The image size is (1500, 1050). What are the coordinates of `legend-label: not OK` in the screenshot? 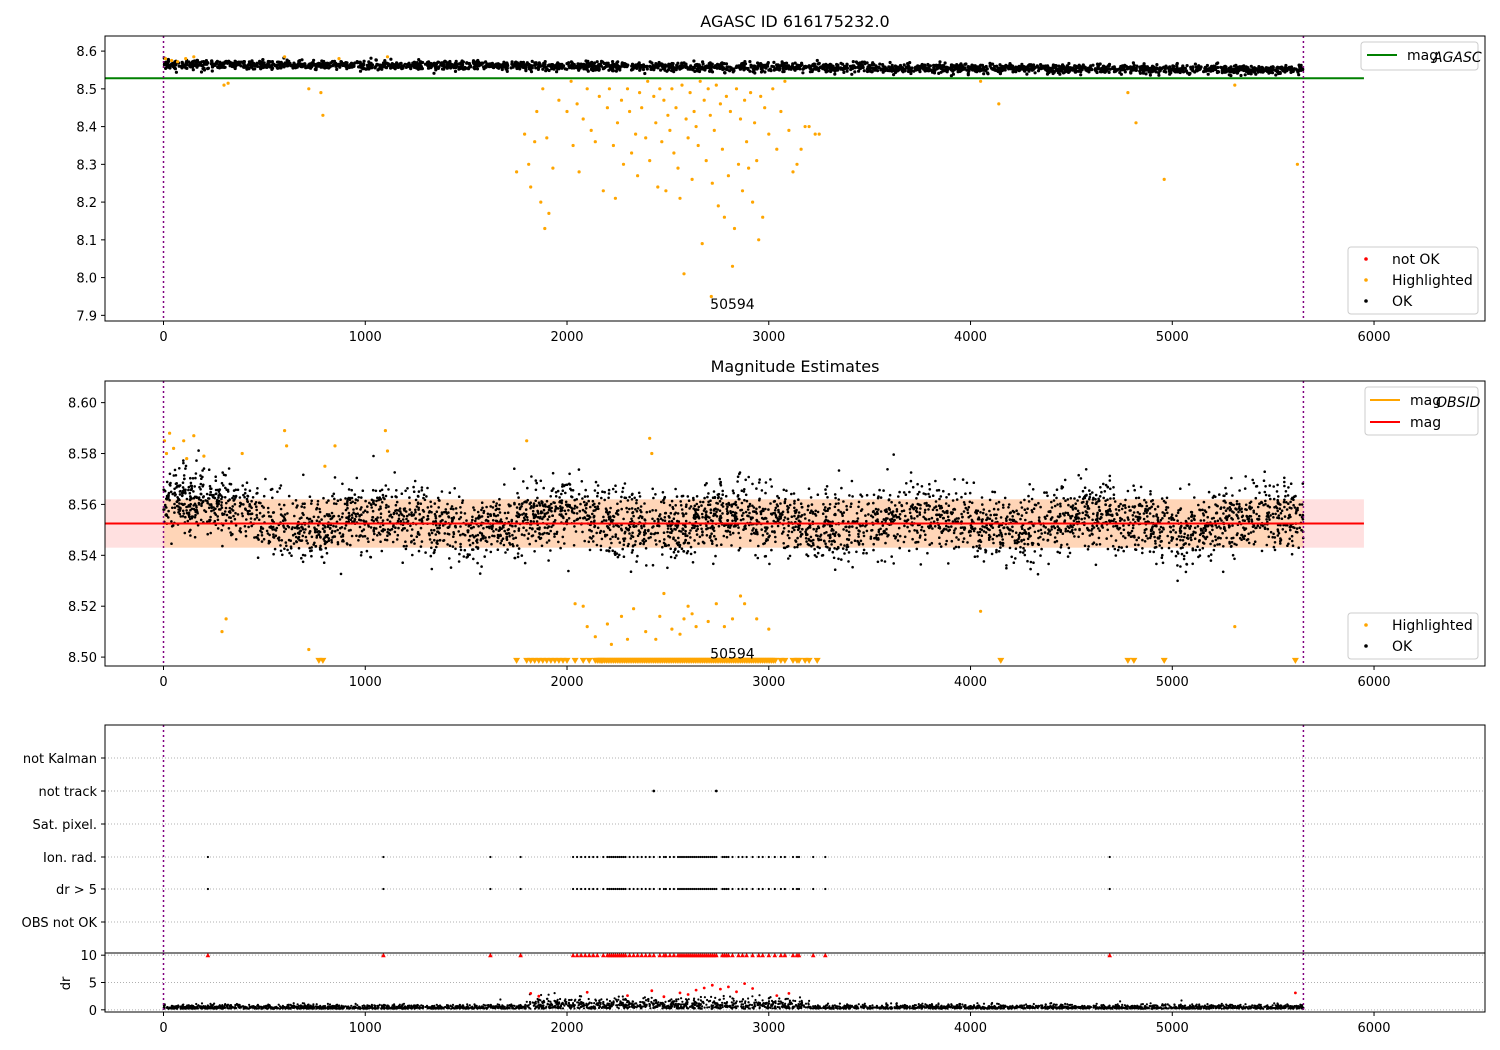 It's located at (1416, 260).